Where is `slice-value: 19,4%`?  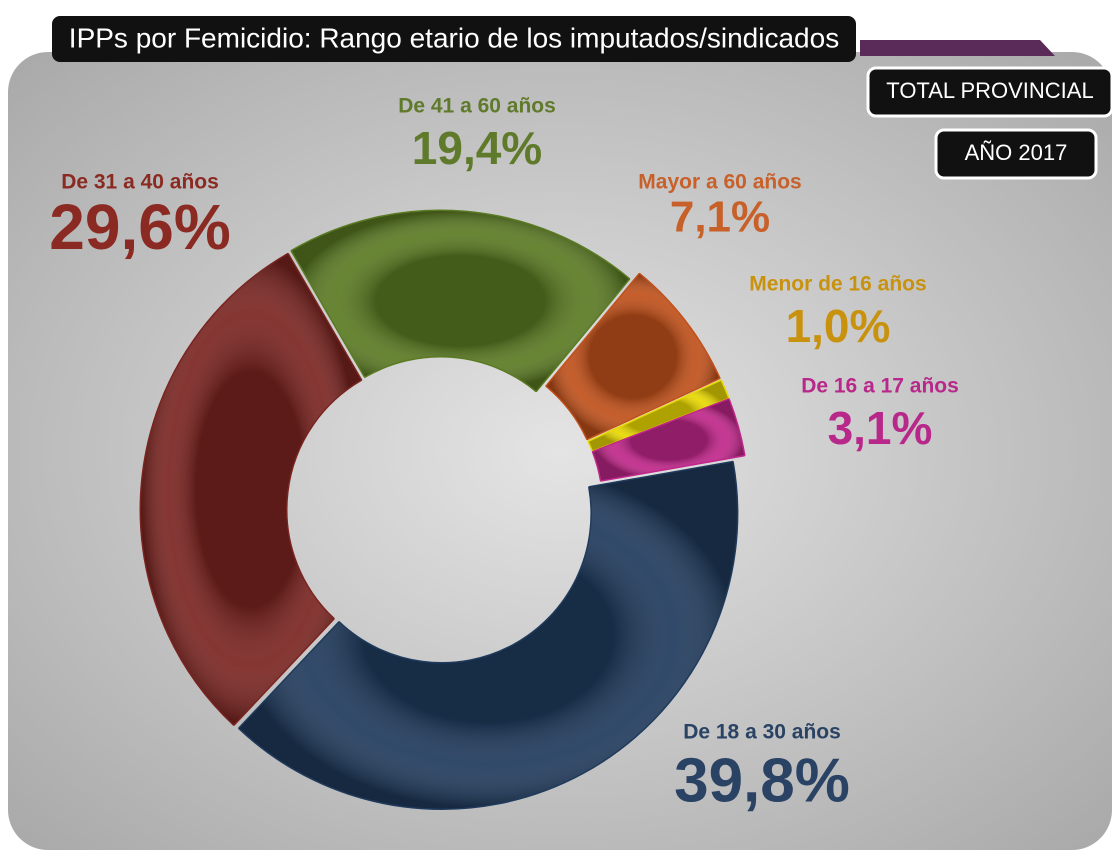 slice-value: 19,4% is located at coordinates (477, 148).